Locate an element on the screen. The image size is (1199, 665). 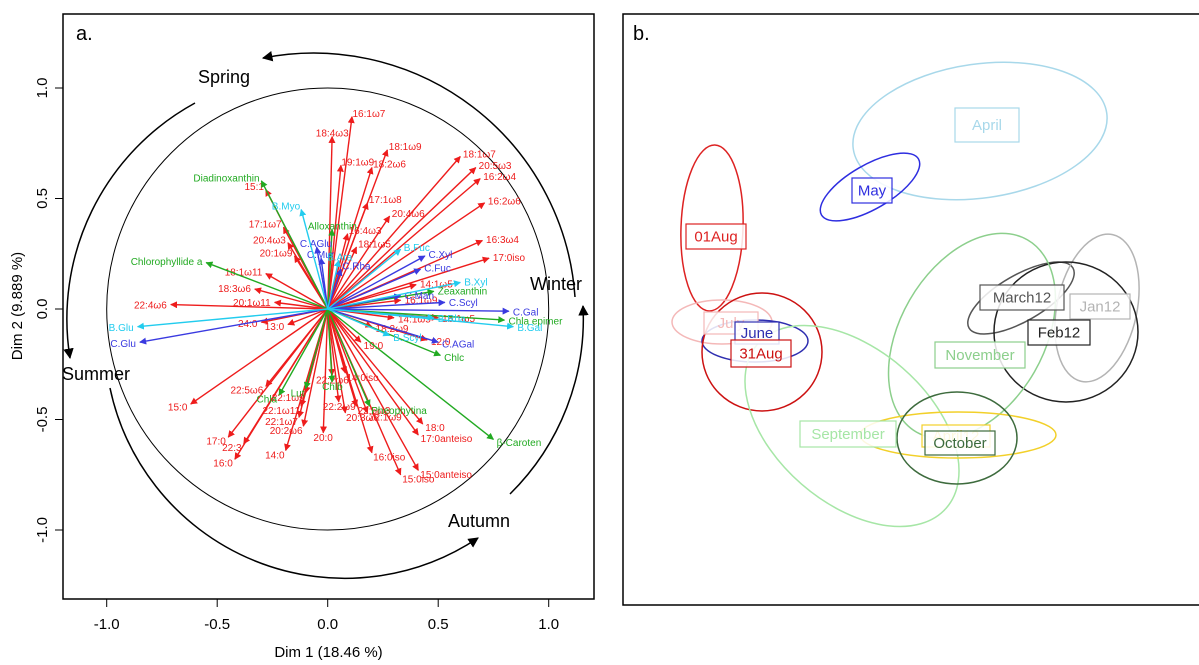
group-label-june: June is located at coordinates (757, 333).